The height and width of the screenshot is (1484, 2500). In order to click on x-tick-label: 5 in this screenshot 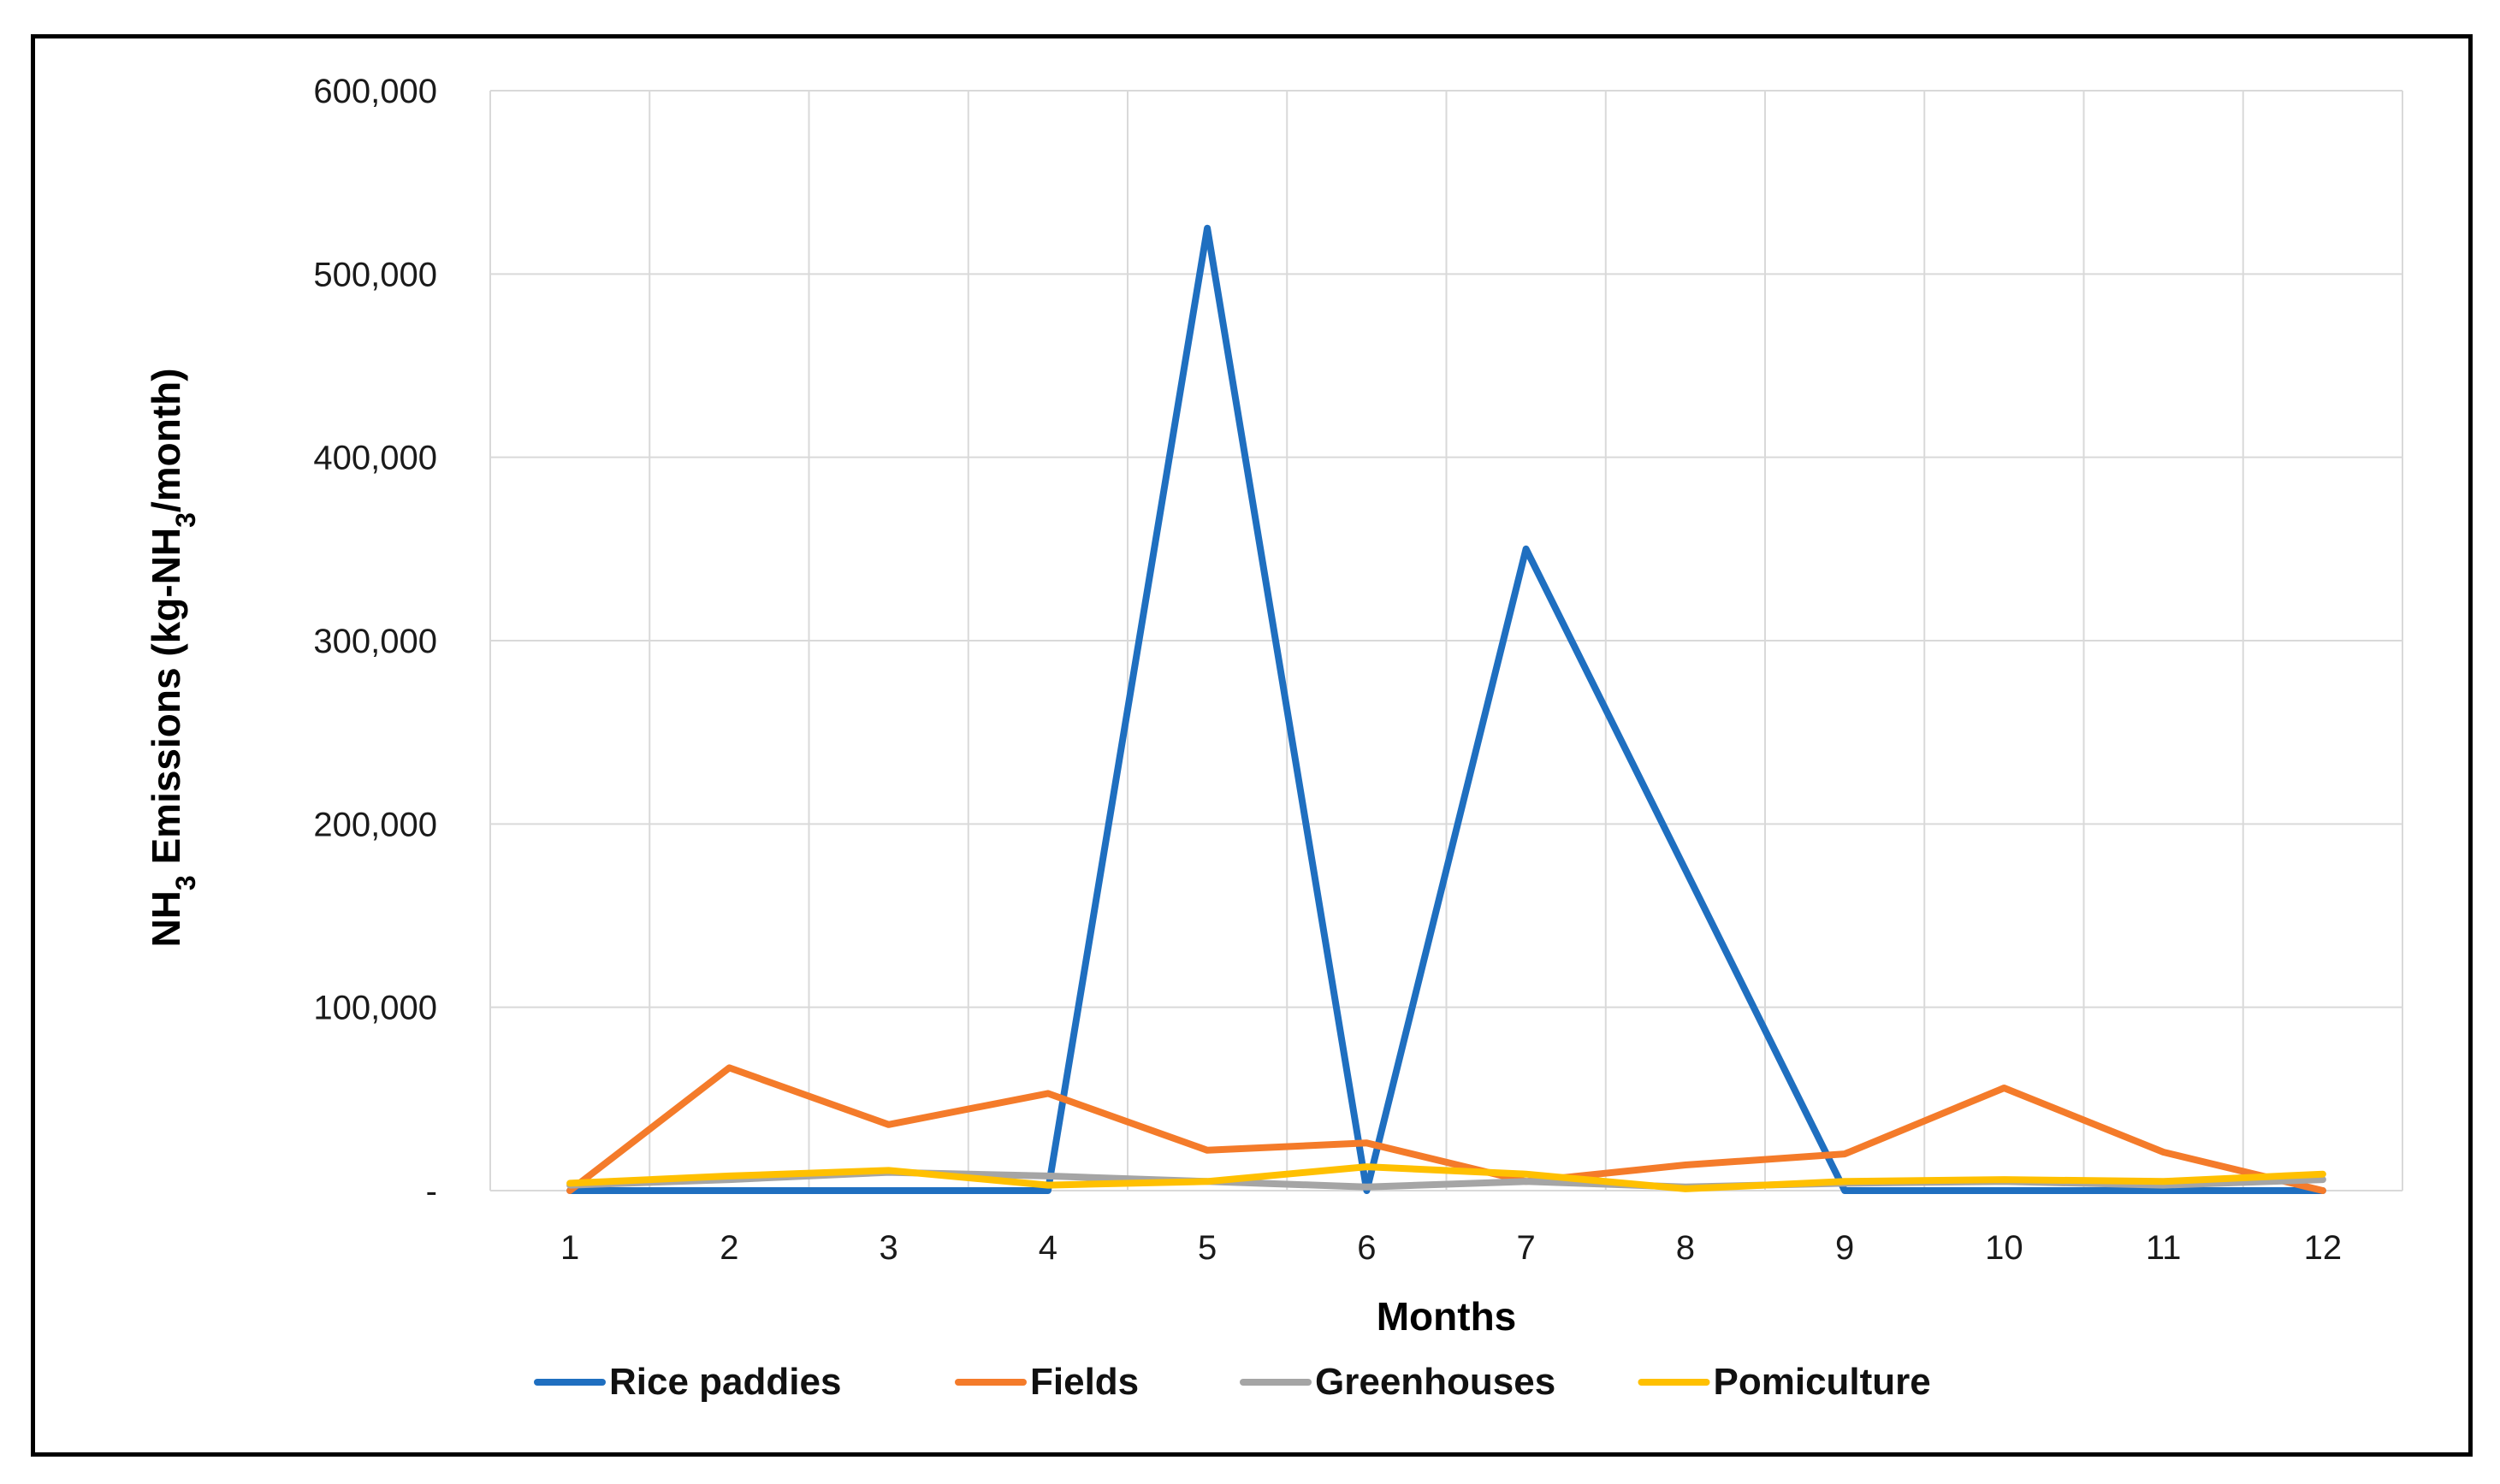, I will do `click(1207, 1248)`.